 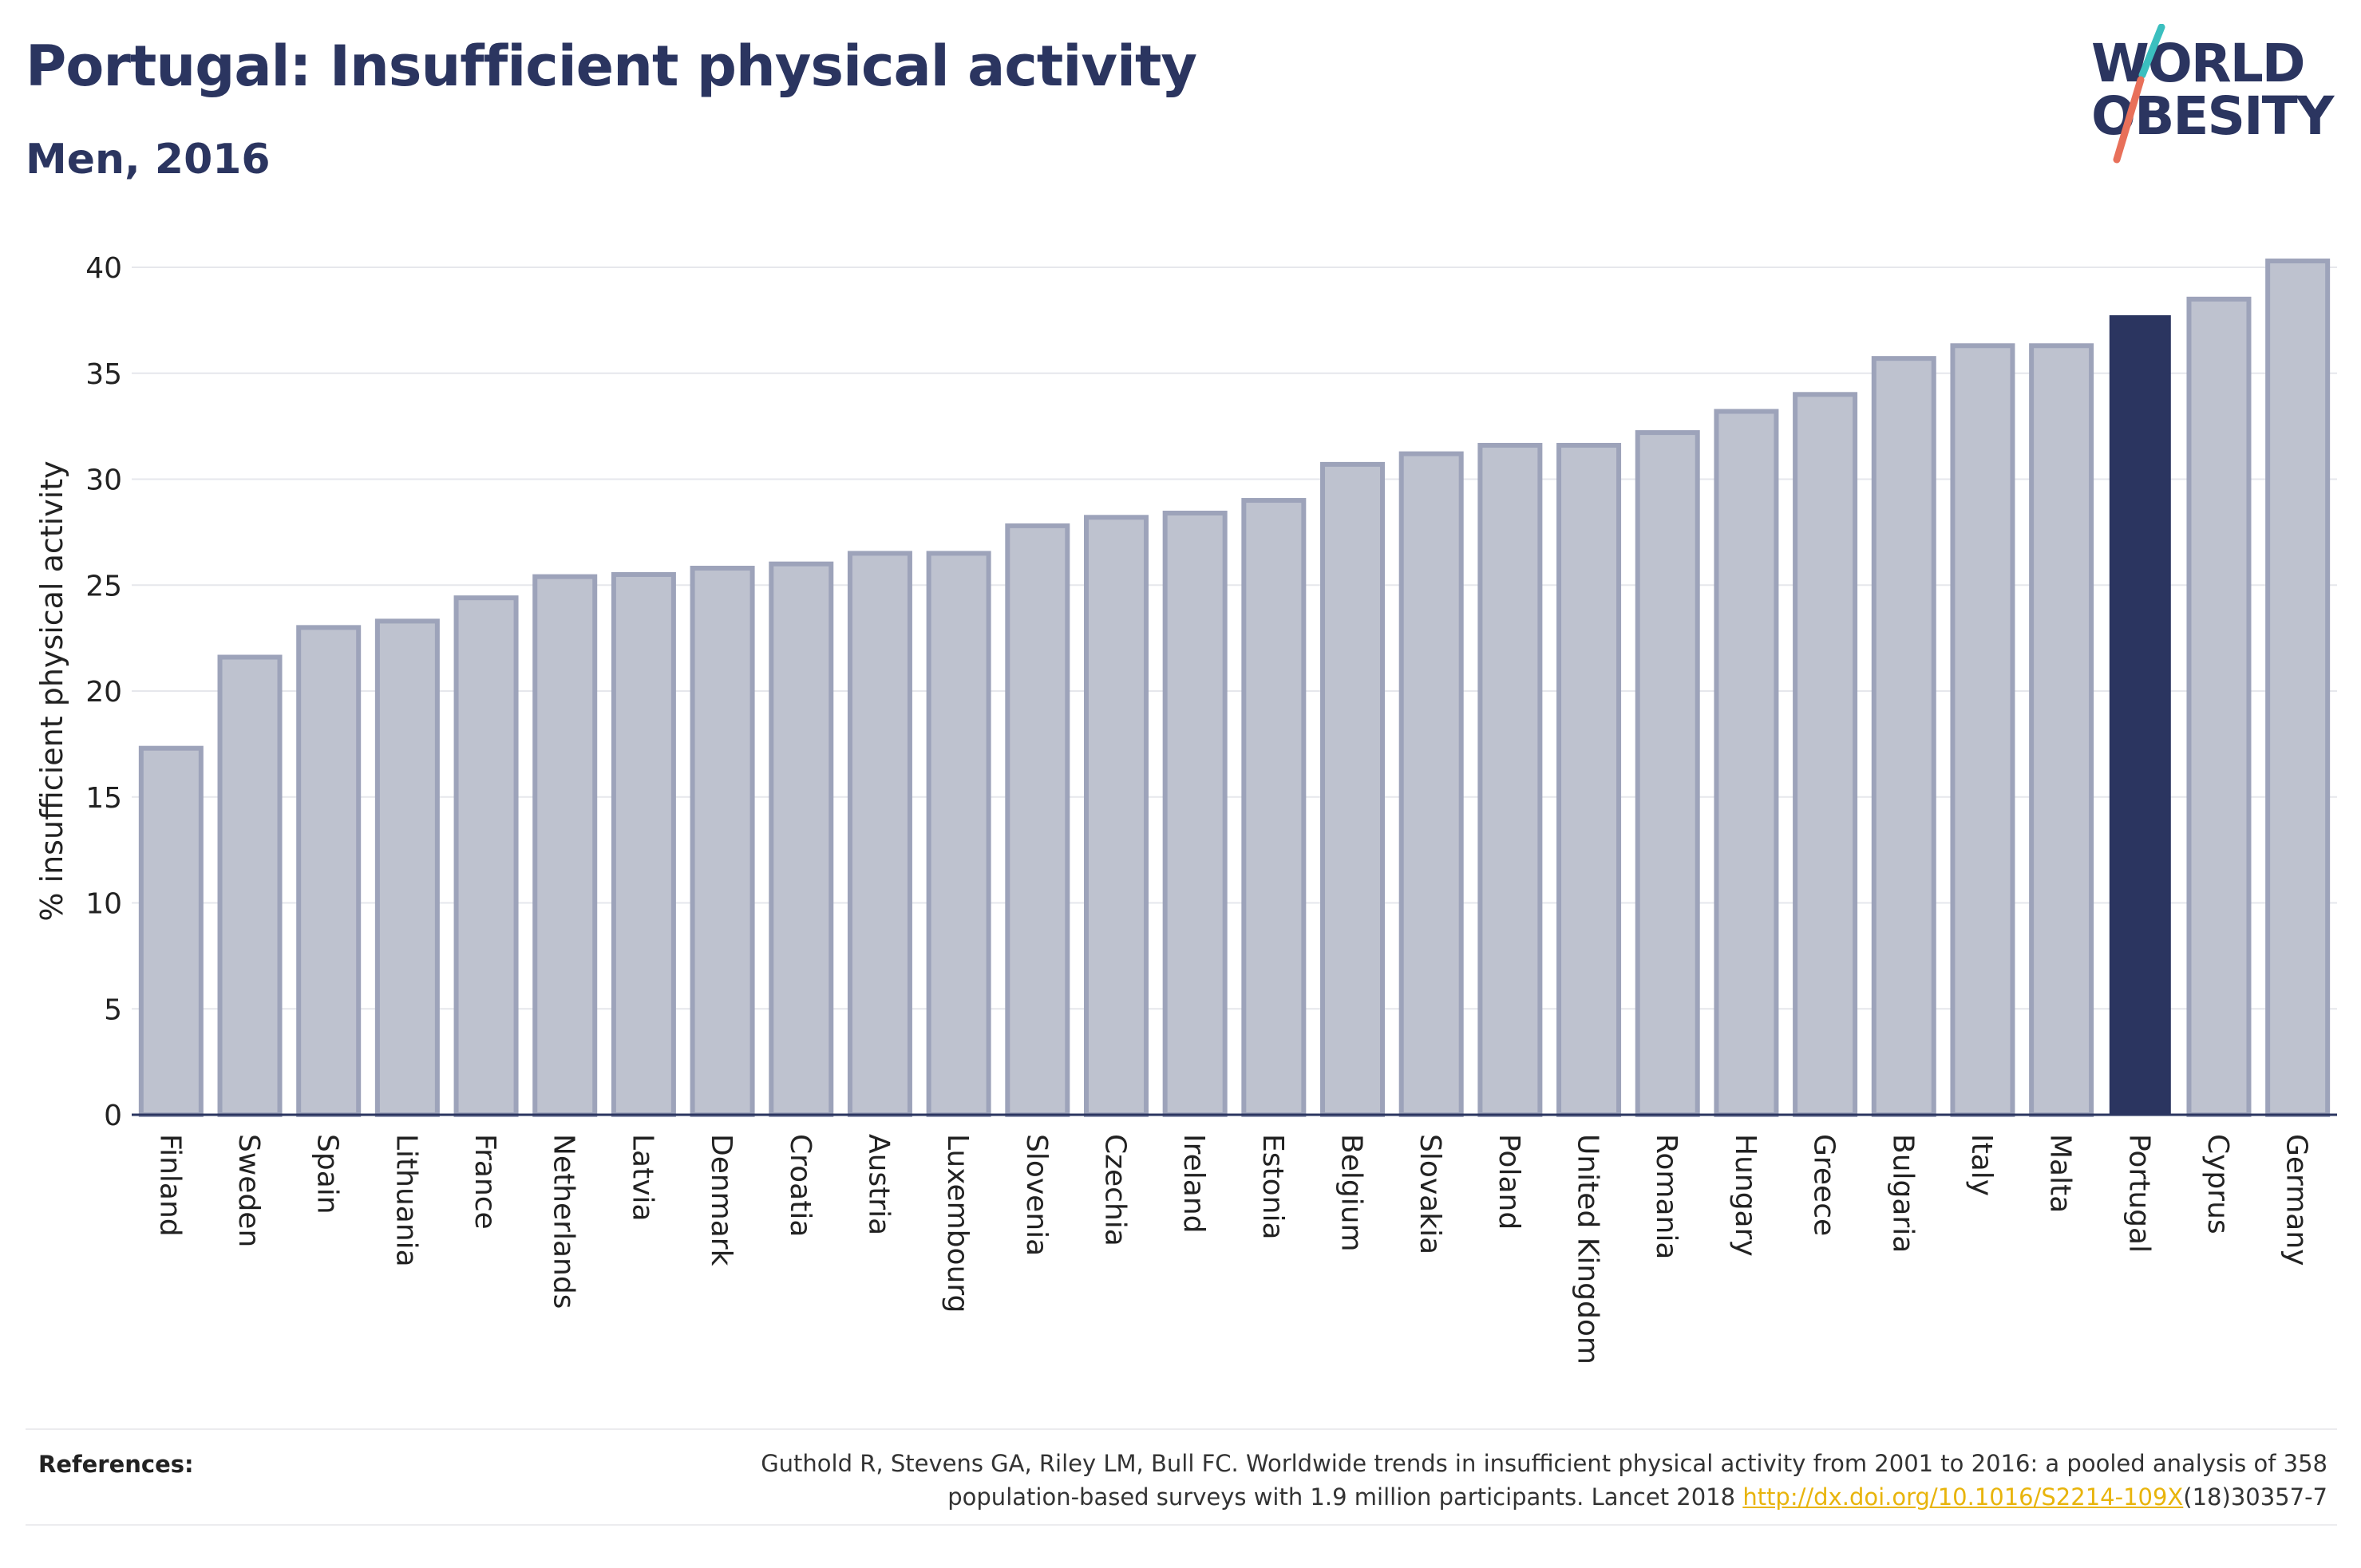 I want to click on x-tick-label: Netherlands, so click(x=564, y=1221).